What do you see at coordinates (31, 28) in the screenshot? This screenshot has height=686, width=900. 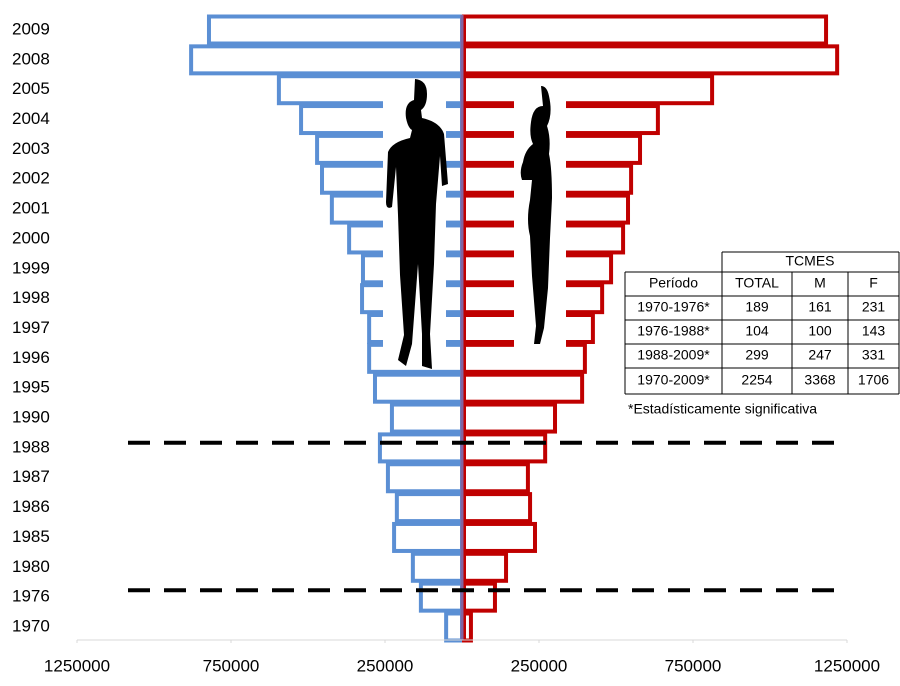 I see `y-tick-label: 2009` at bounding box center [31, 28].